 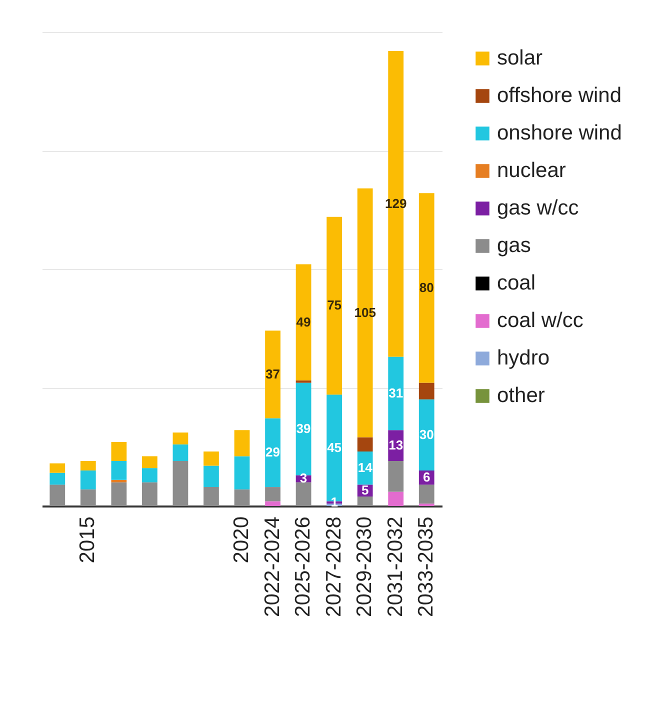 What do you see at coordinates (272, 566) in the screenshot?
I see `x-tick-label: 2022-2024` at bounding box center [272, 566].